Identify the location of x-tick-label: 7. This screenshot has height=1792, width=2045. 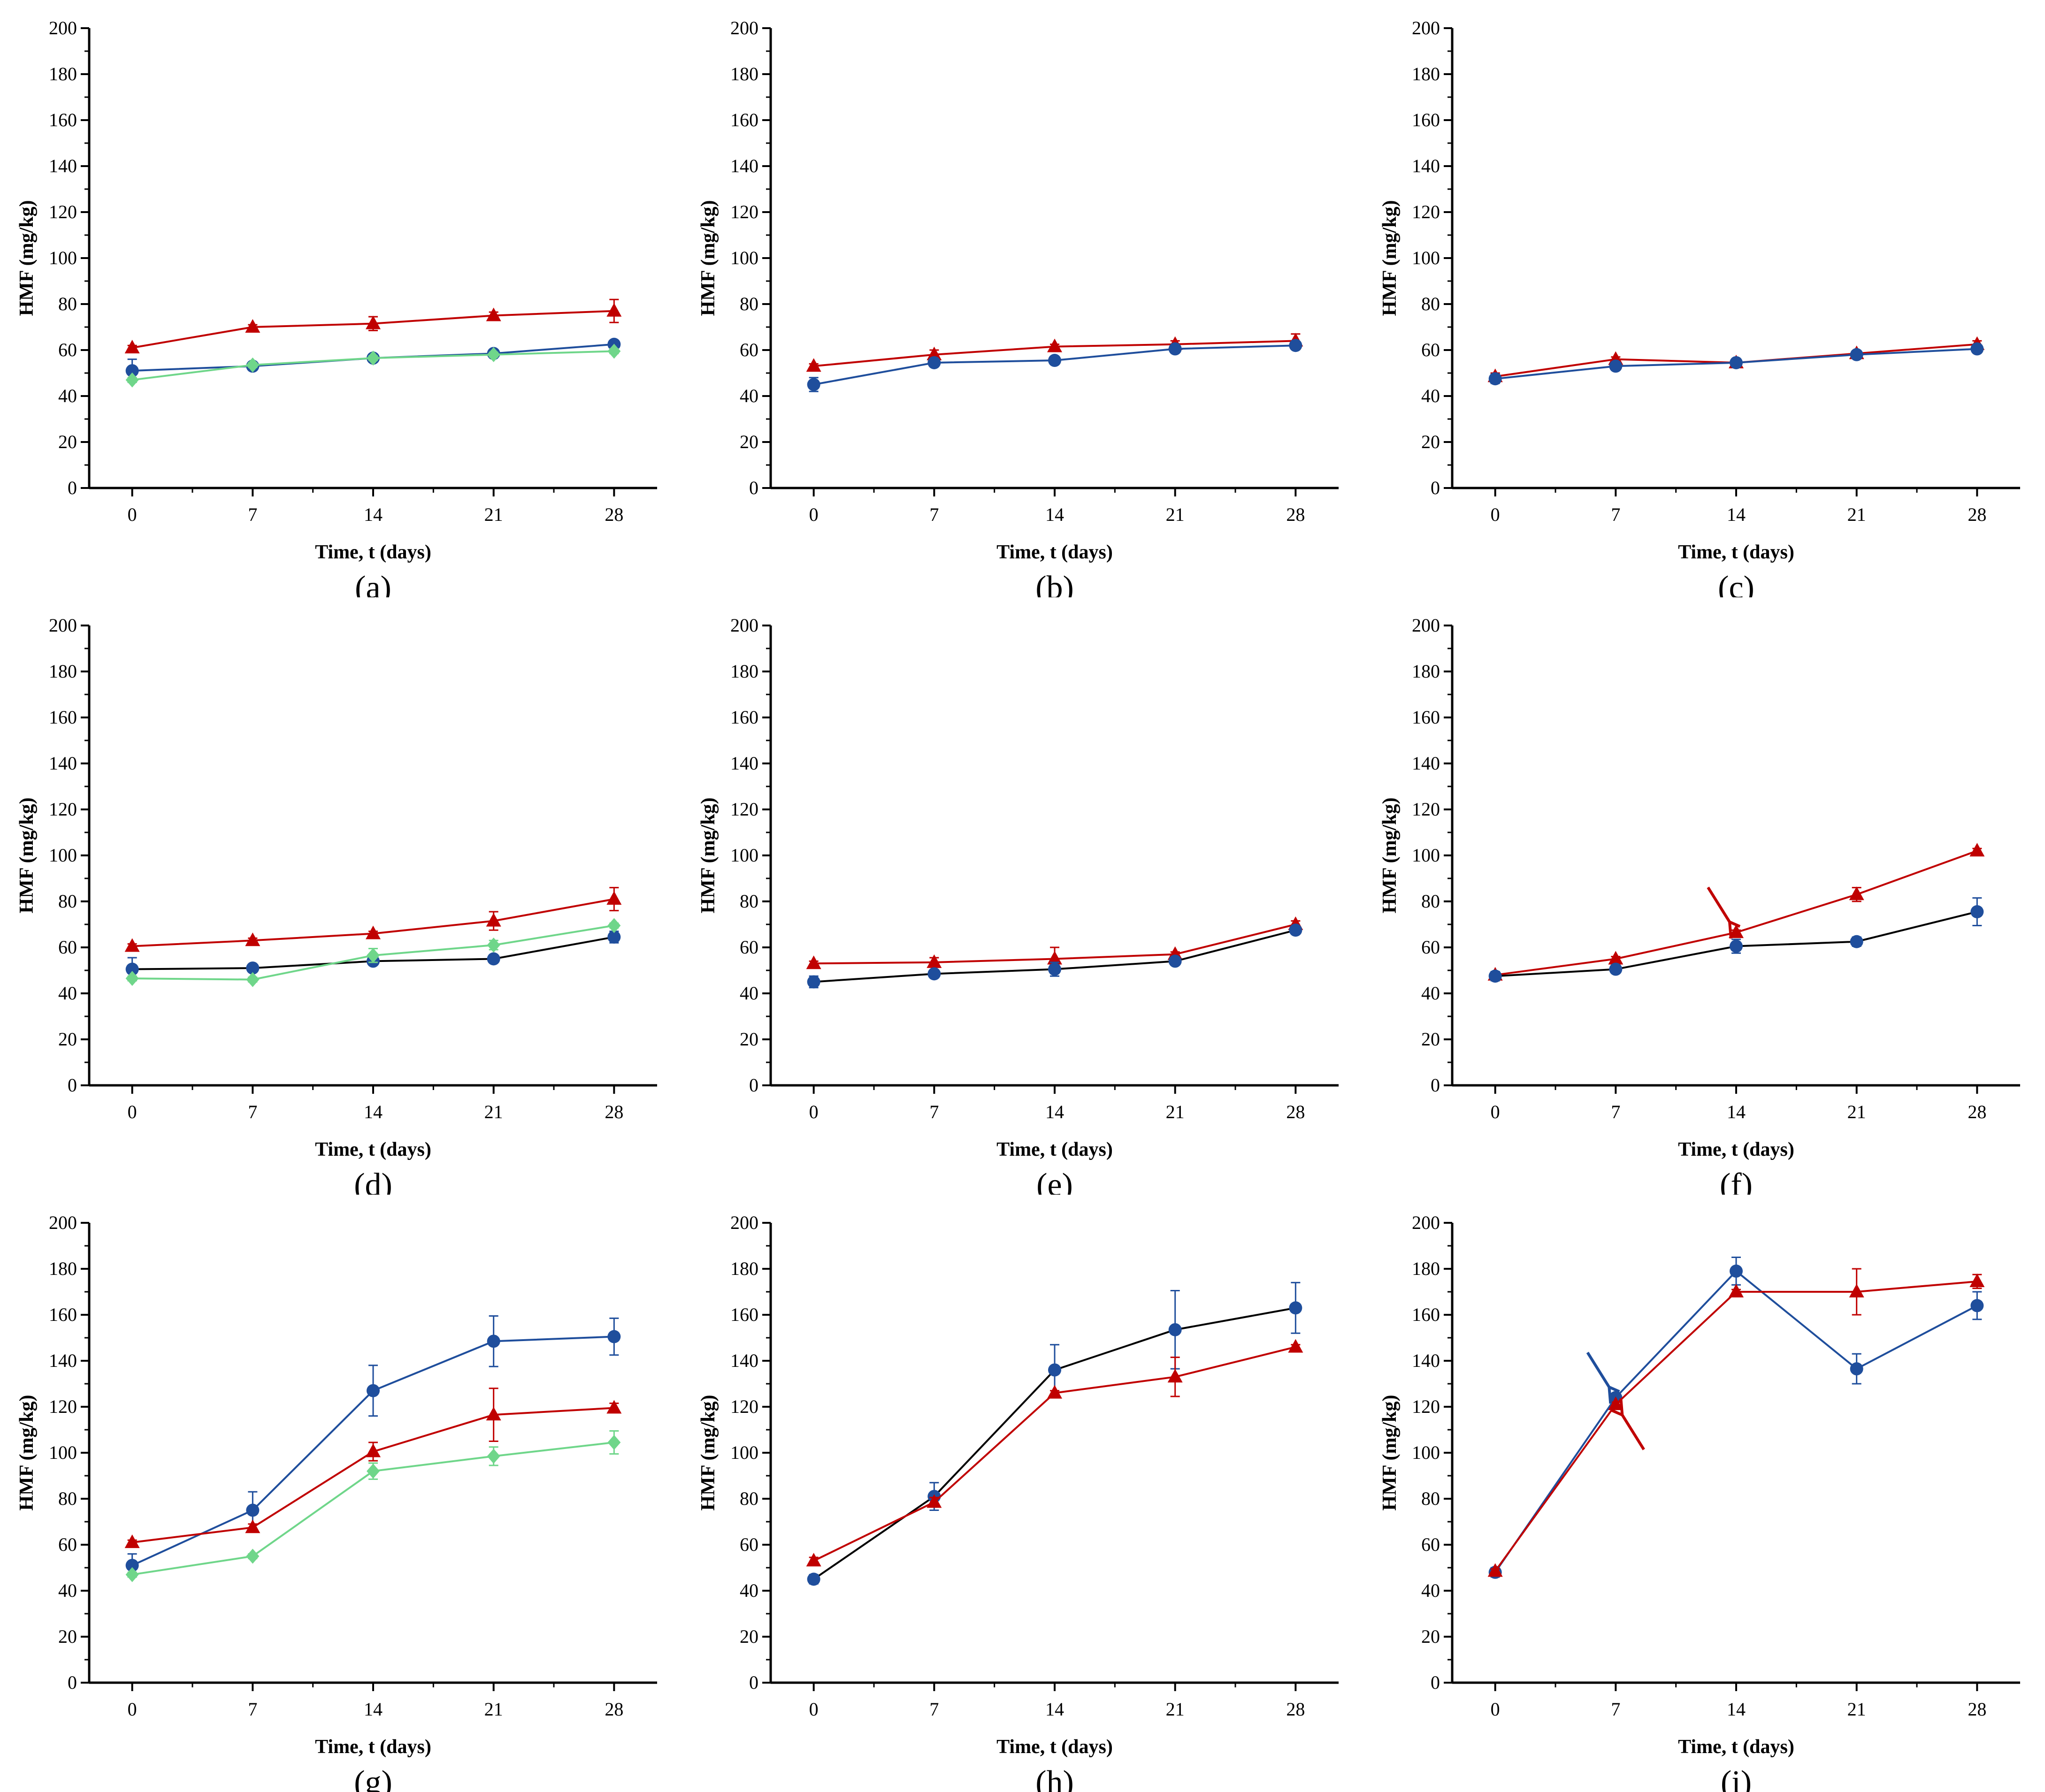
(1616, 514).